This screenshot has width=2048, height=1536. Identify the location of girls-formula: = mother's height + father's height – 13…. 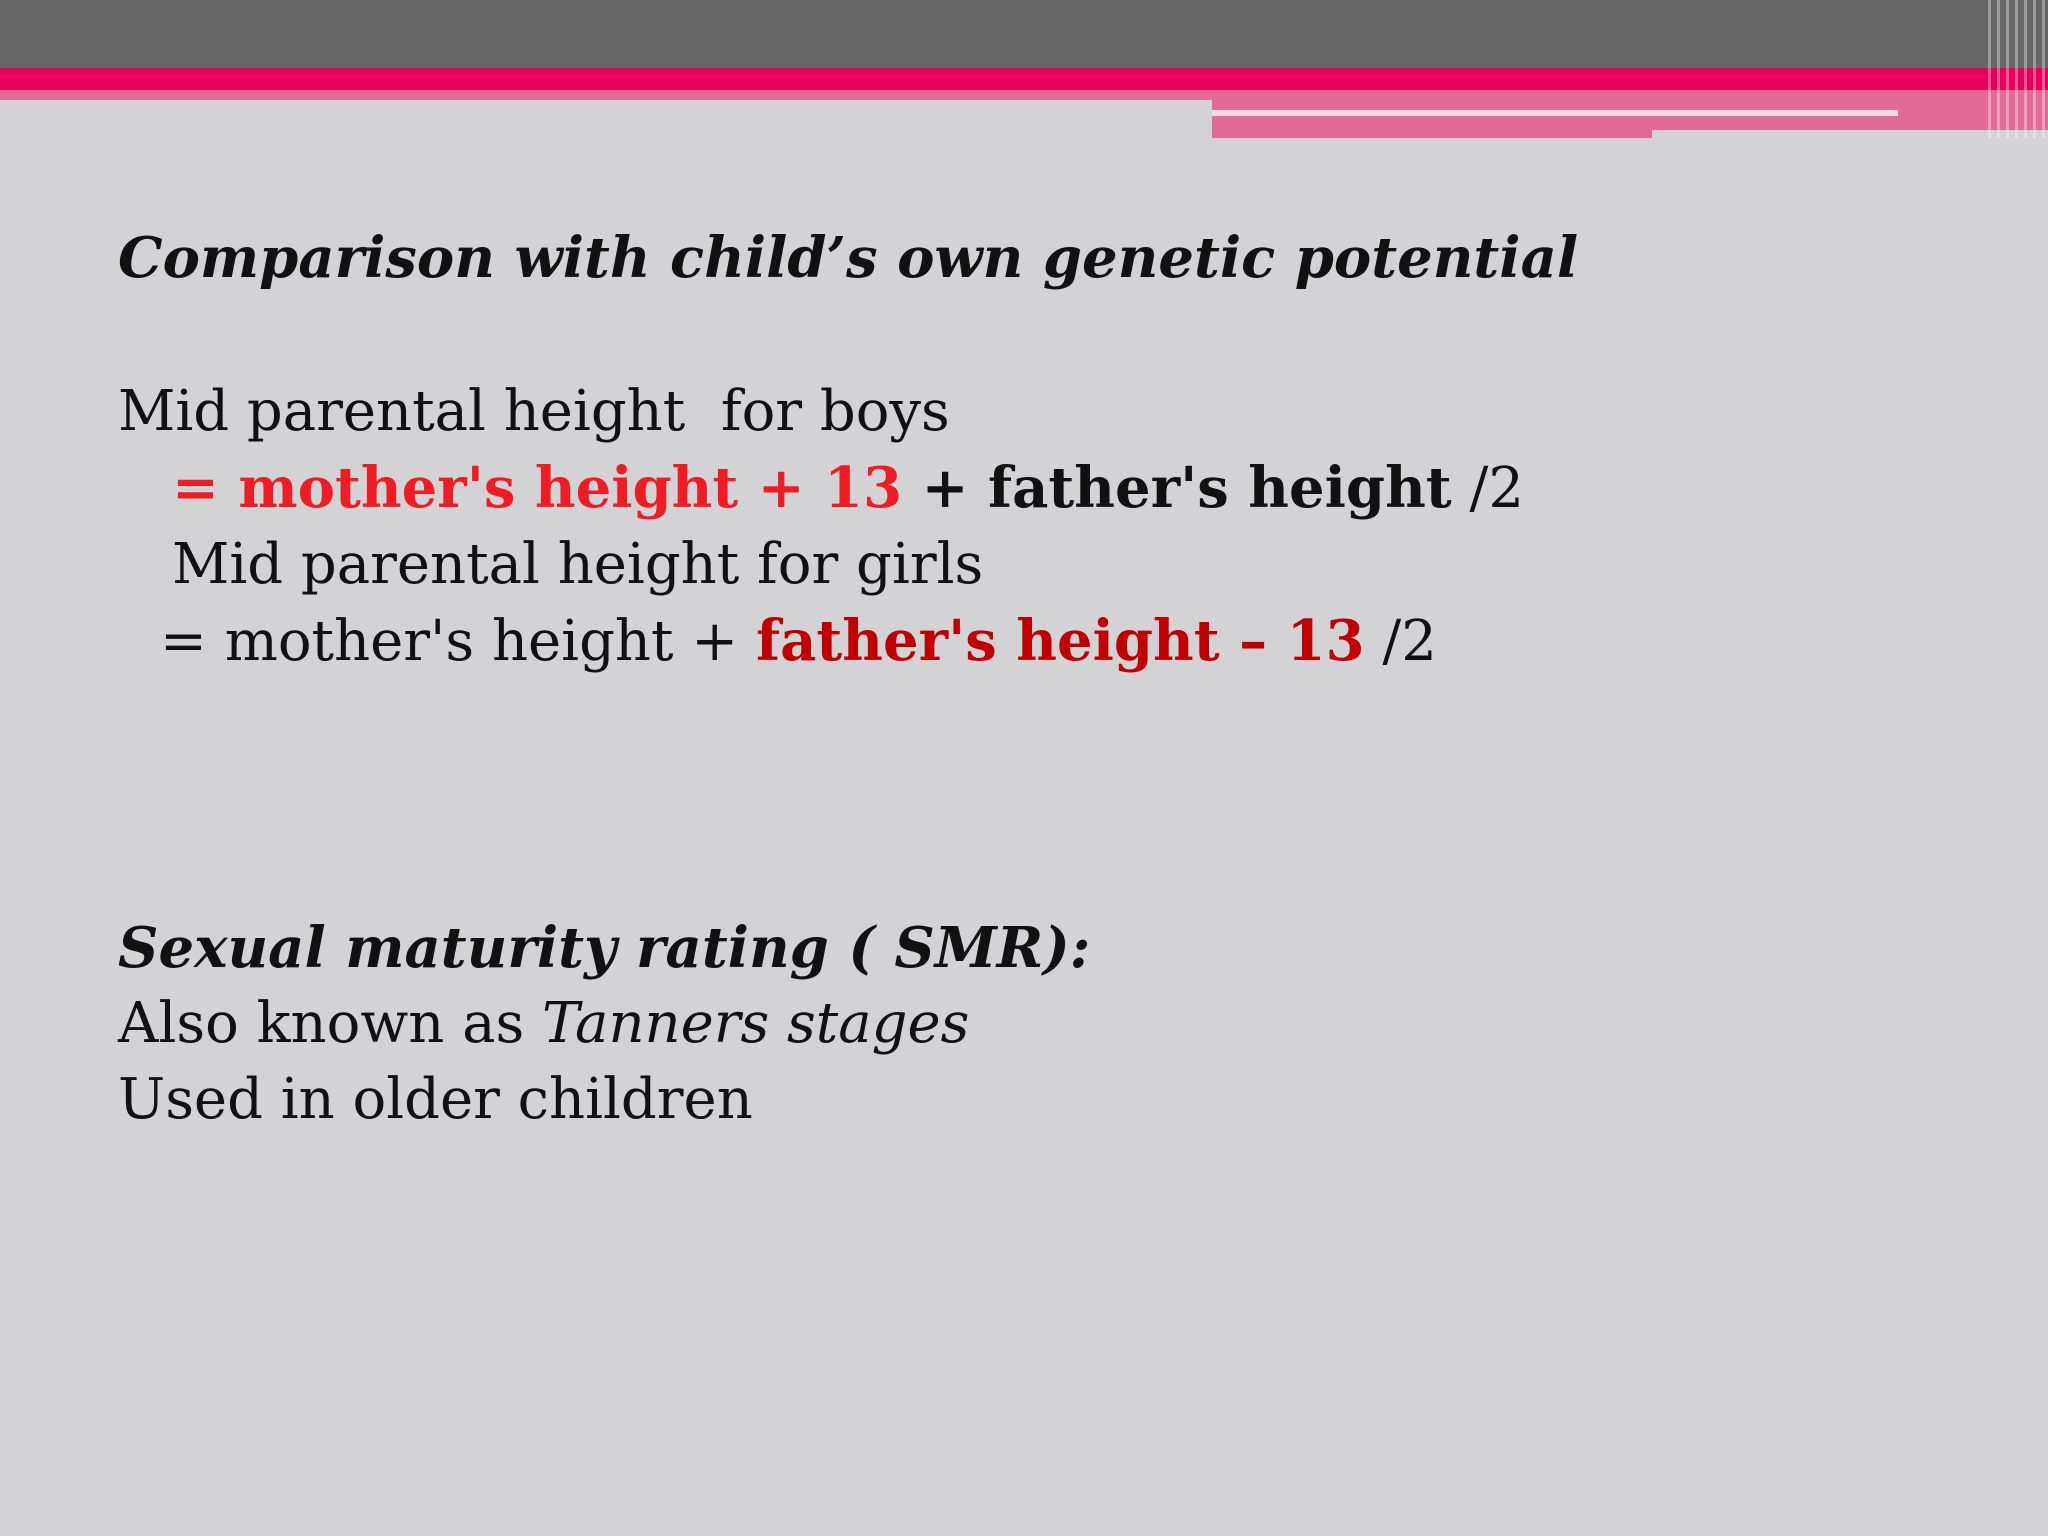
(1018, 641).